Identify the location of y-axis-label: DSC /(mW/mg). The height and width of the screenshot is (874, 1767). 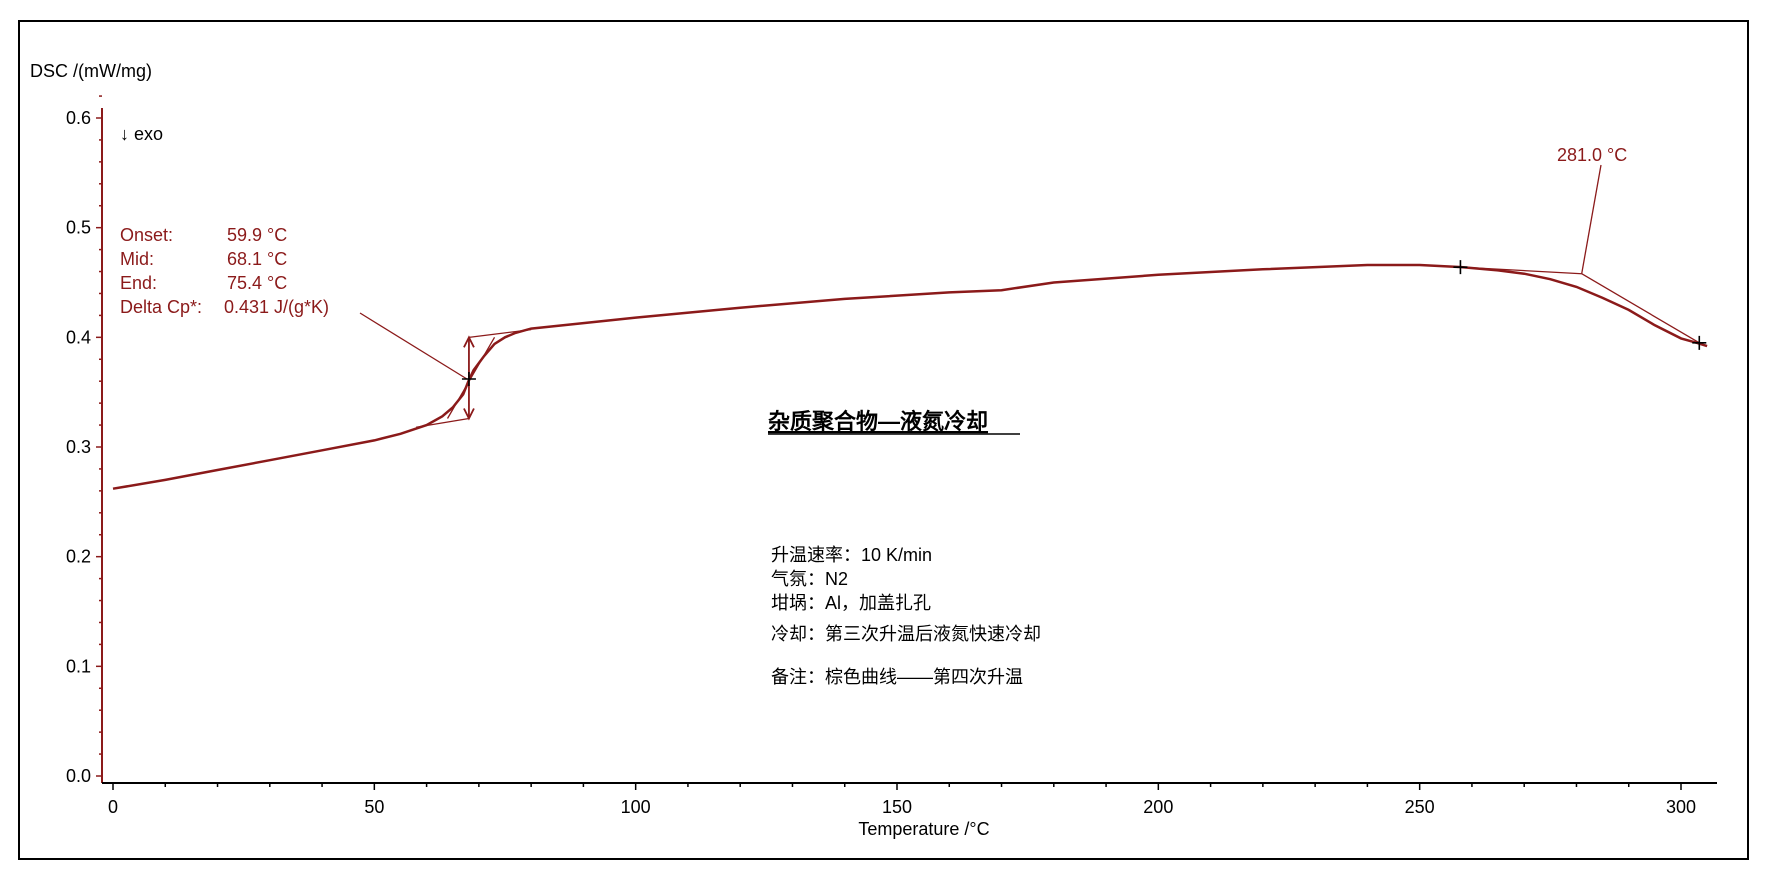
(91, 71).